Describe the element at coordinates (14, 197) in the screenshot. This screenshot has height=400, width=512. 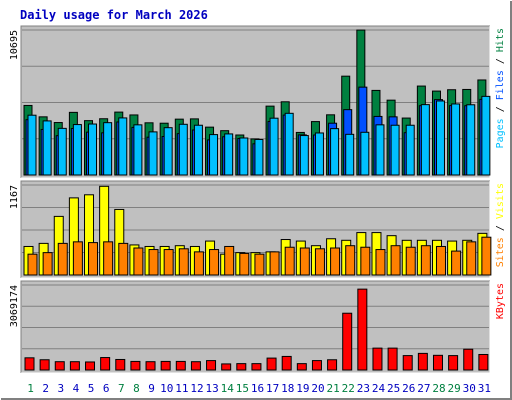
I see `y-max-label-visits: 1167` at that location.